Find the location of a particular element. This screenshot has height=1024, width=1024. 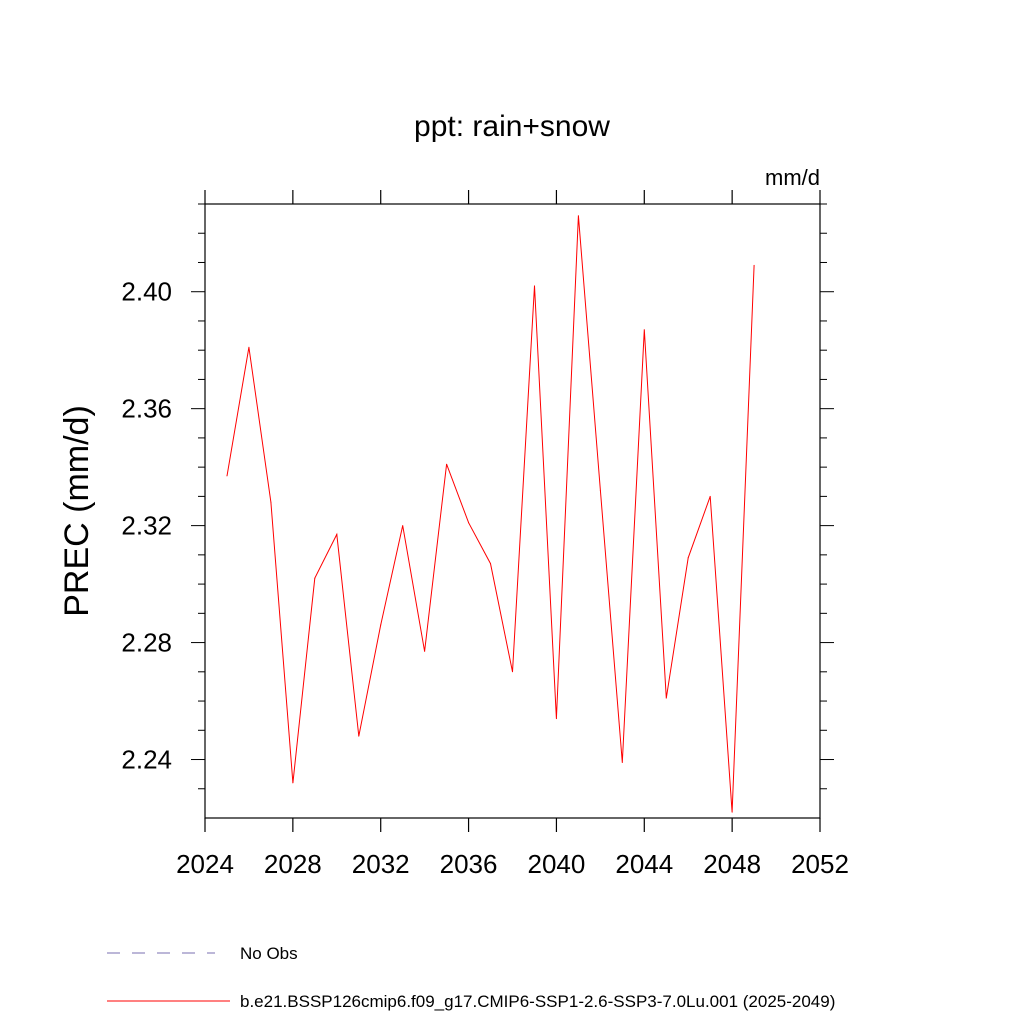

x-tick-label: 2032 is located at coordinates (381, 864).